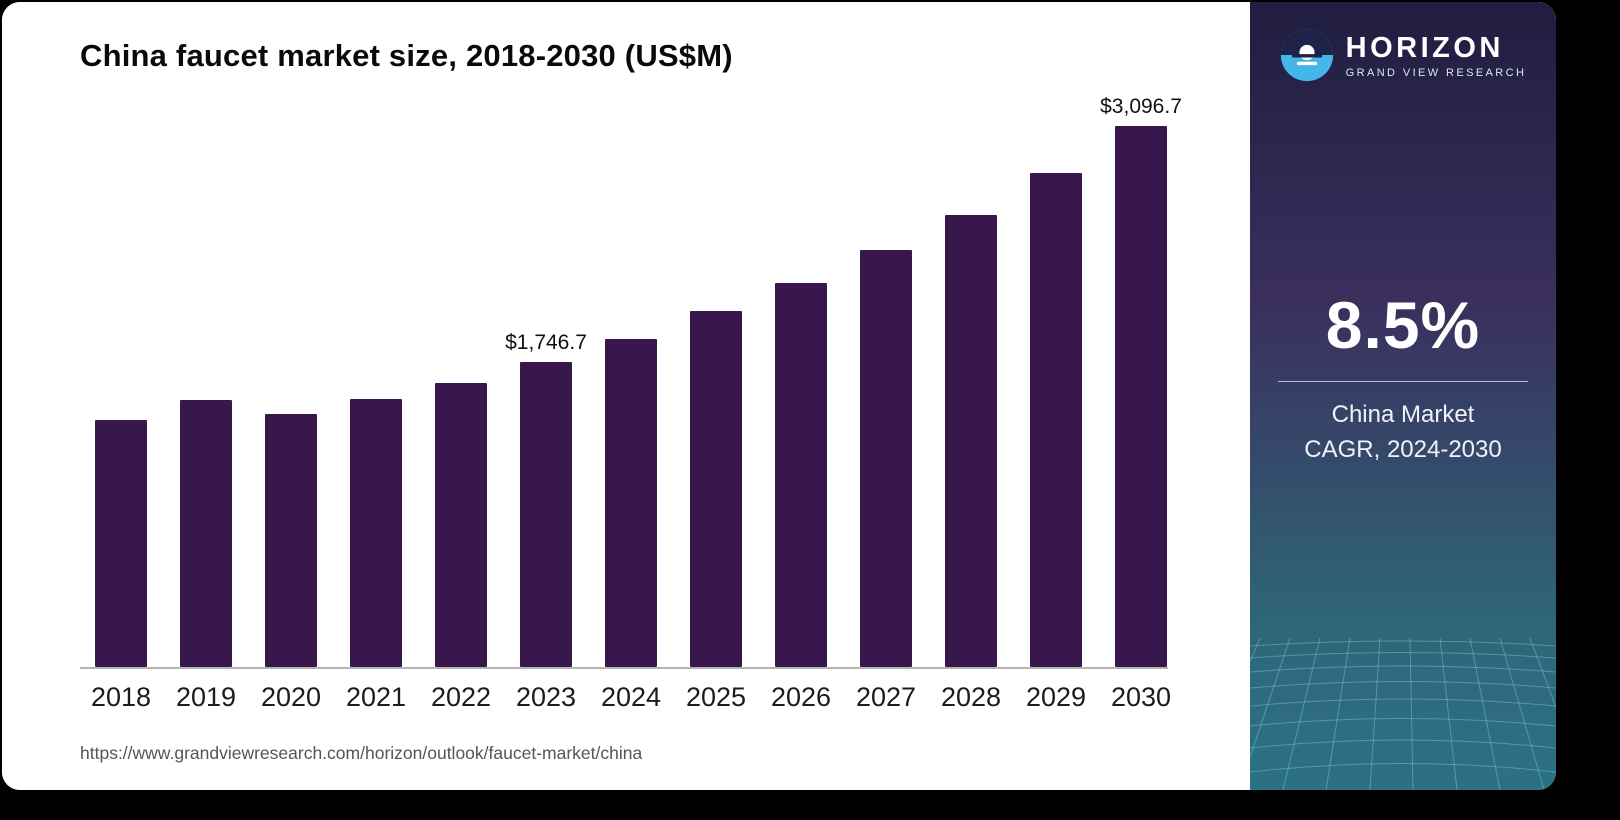 This screenshot has width=1620, height=820. Describe the element at coordinates (206, 533) in the screenshot. I see `bar-2019` at that location.